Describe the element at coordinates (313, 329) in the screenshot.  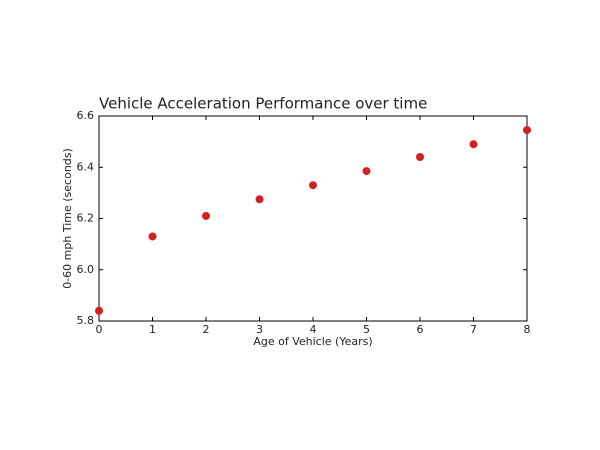
I see `x-tick-label: 4` at that location.